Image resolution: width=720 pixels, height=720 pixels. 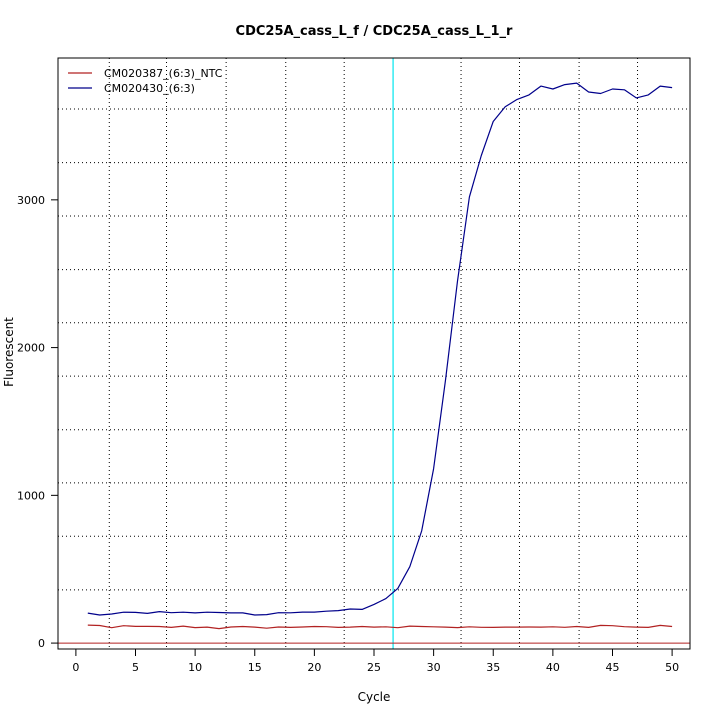 I want to click on x-tick-label: 20, so click(x=314, y=667).